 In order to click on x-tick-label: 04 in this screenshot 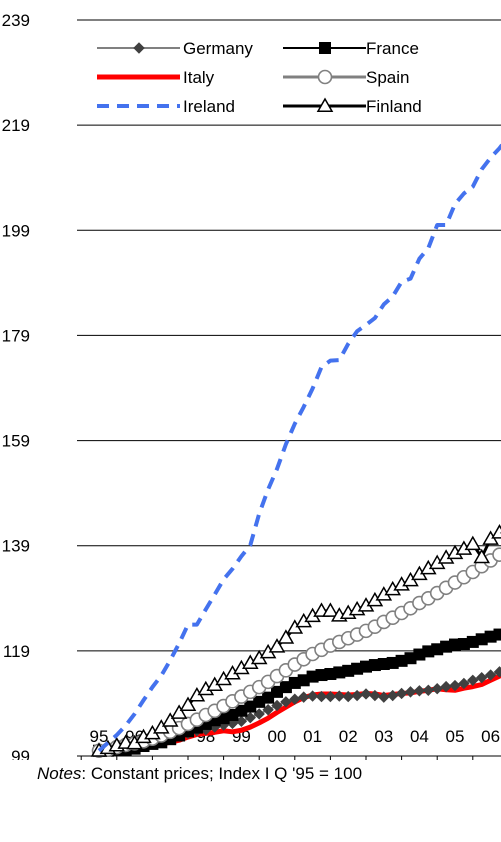, I will do `click(419, 736)`.